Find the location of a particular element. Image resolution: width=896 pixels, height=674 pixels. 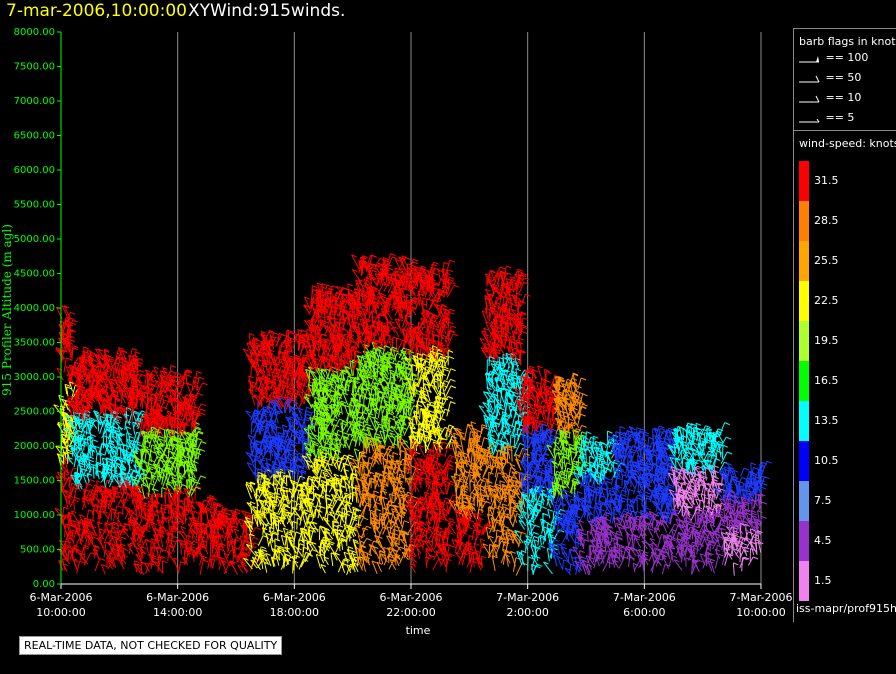

title-date: 7-mar-2006,10:00:00 is located at coordinates (96, 11).